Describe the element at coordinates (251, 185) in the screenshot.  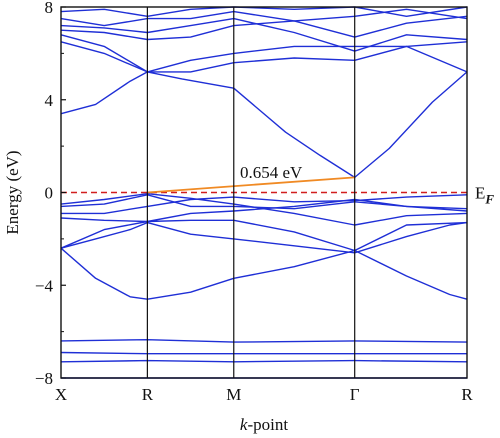
I see `band-gap-arrow` at that location.